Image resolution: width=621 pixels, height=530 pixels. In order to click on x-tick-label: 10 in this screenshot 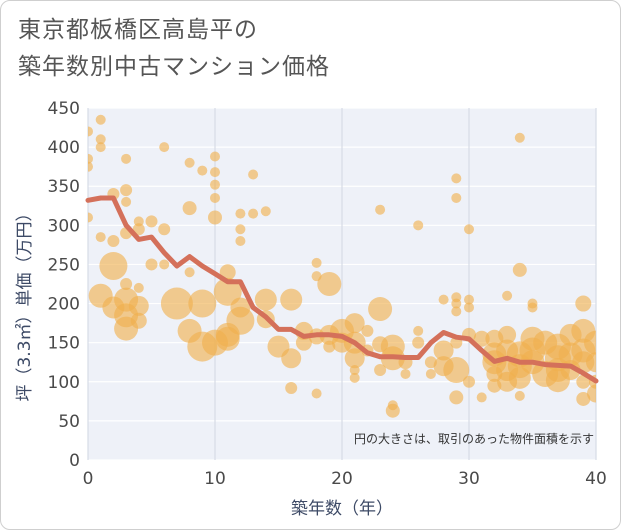, I will do `click(215, 479)`.